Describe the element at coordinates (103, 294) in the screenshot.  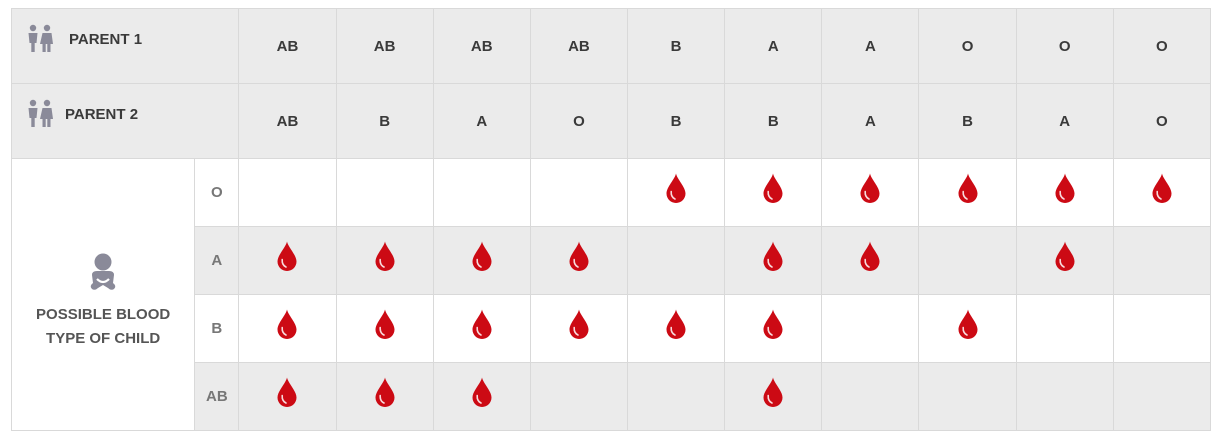
I see `child-label-cell: POSSIBLE BLOOD TYPE OF CHILD` at that location.